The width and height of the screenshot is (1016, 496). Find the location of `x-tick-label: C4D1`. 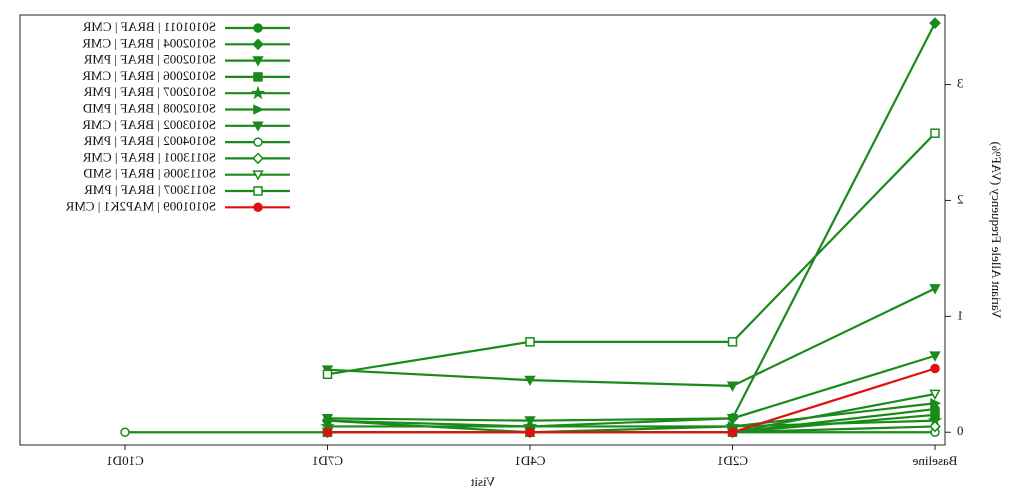

x-tick-label: C4D1 is located at coordinates (529, 460).